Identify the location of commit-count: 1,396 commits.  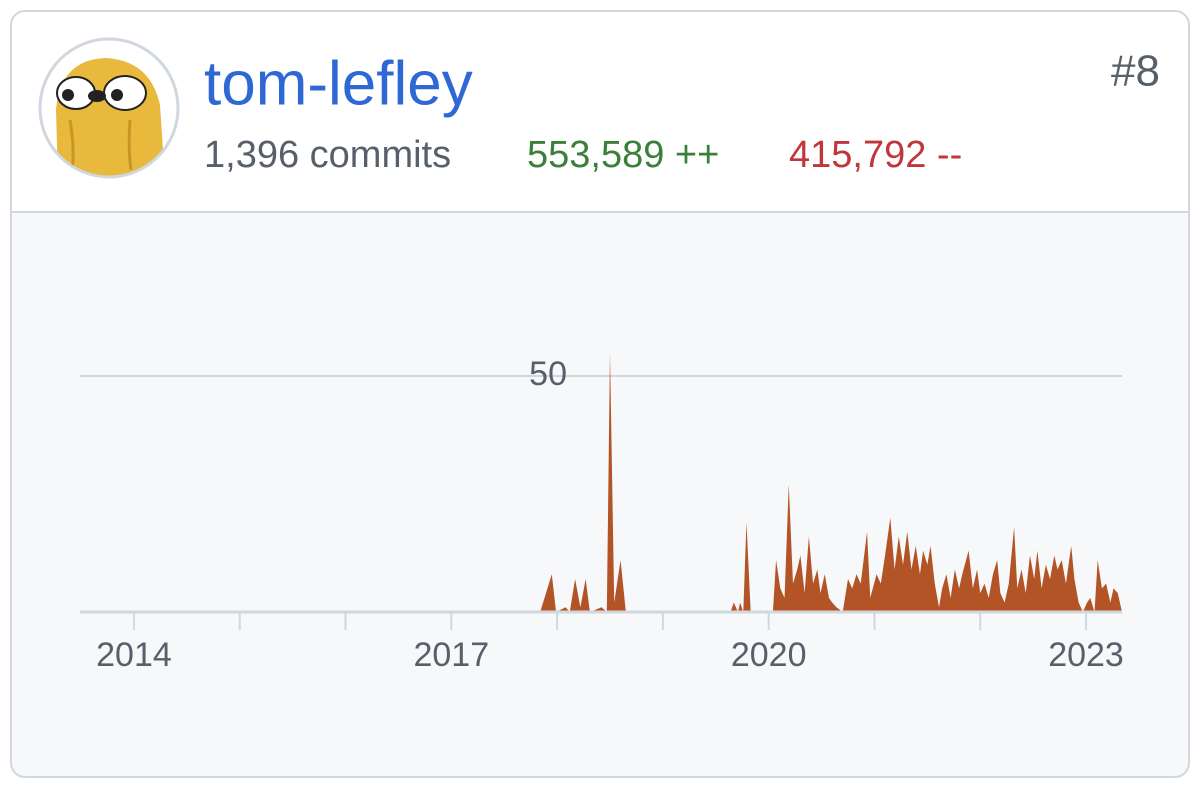
(327, 155).